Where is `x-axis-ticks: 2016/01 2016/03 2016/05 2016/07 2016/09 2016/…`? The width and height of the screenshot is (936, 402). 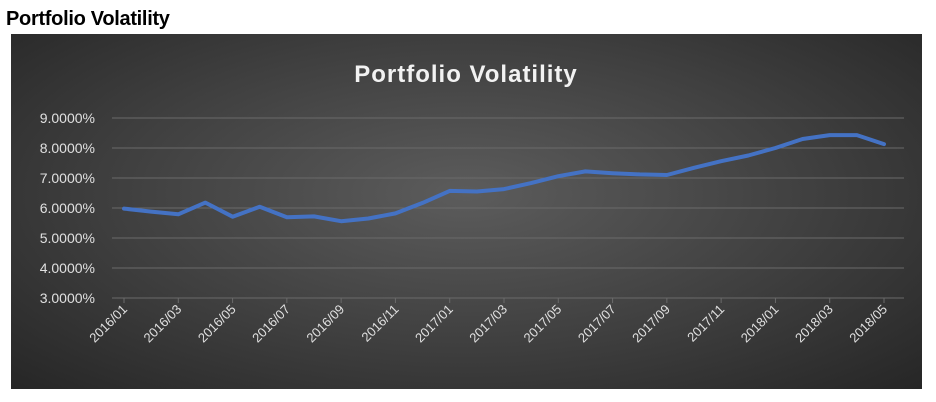
x-axis-ticks: 2016/01 2016/03 2016/05 2016/07 2016/09 2016/… is located at coordinates (488, 321).